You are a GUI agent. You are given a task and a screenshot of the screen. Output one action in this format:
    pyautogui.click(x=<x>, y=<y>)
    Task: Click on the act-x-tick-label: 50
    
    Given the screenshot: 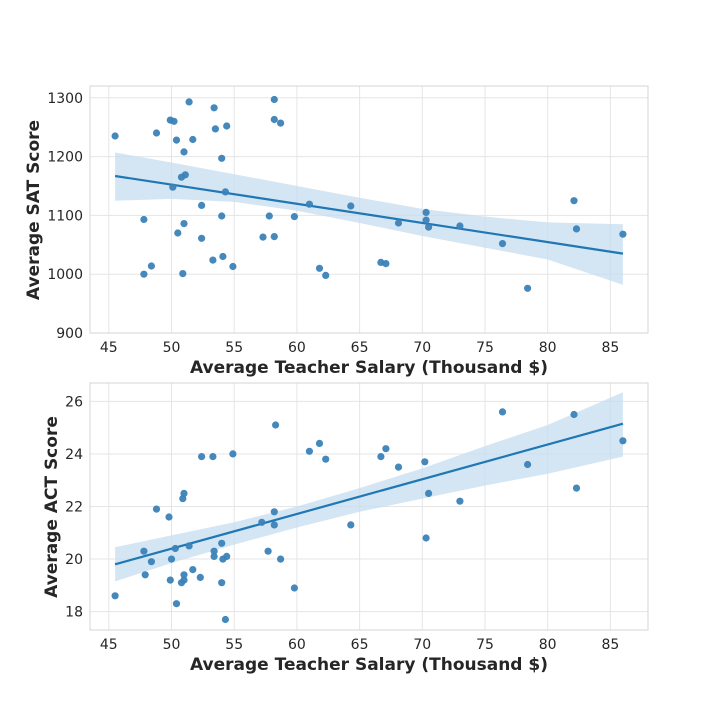 What is the action you would take?
    pyautogui.click(x=172, y=645)
    